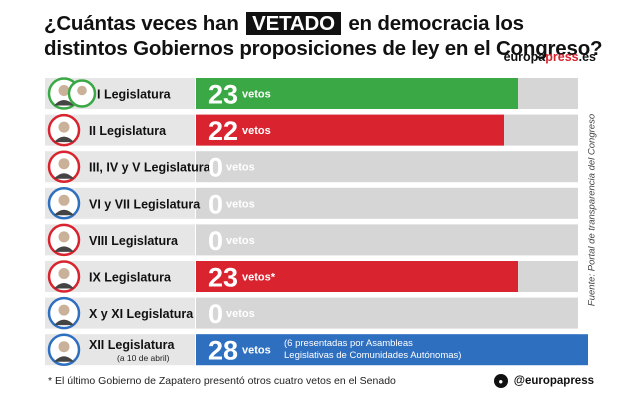  What do you see at coordinates (293, 23) in the screenshot?
I see `title-highlight: VETADO` at bounding box center [293, 23].